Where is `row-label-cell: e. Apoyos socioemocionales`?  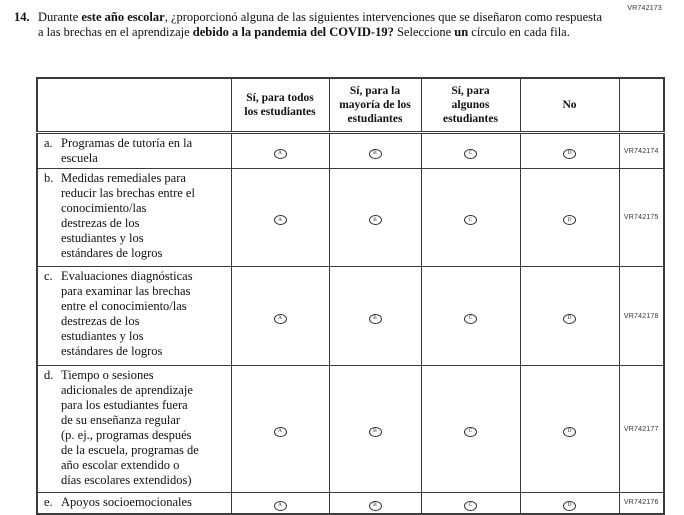
row-label-cell: e. Apoyos socioemocionales is located at coordinates (134, 503).